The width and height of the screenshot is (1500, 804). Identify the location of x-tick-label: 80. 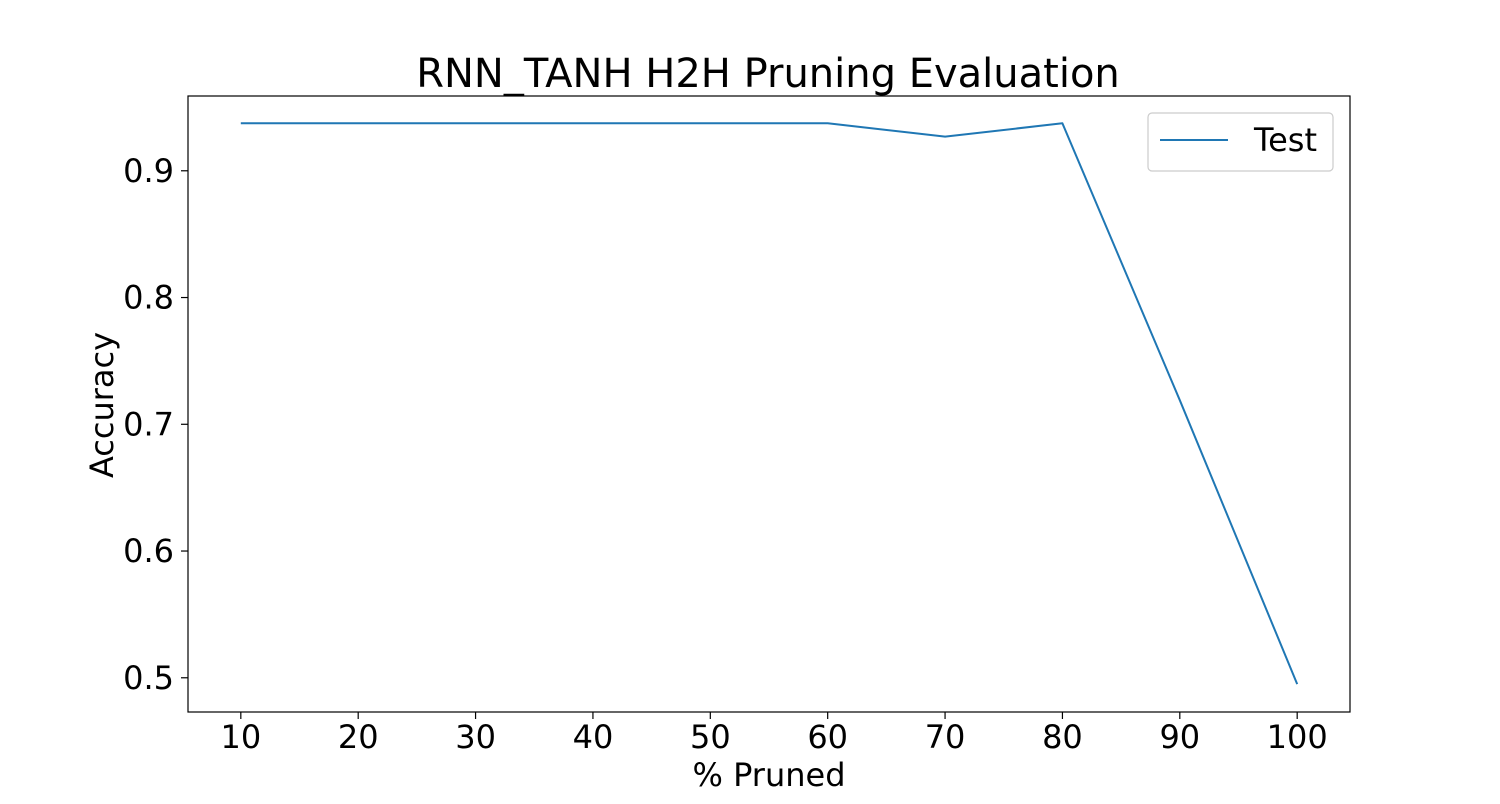
(1062, 737).